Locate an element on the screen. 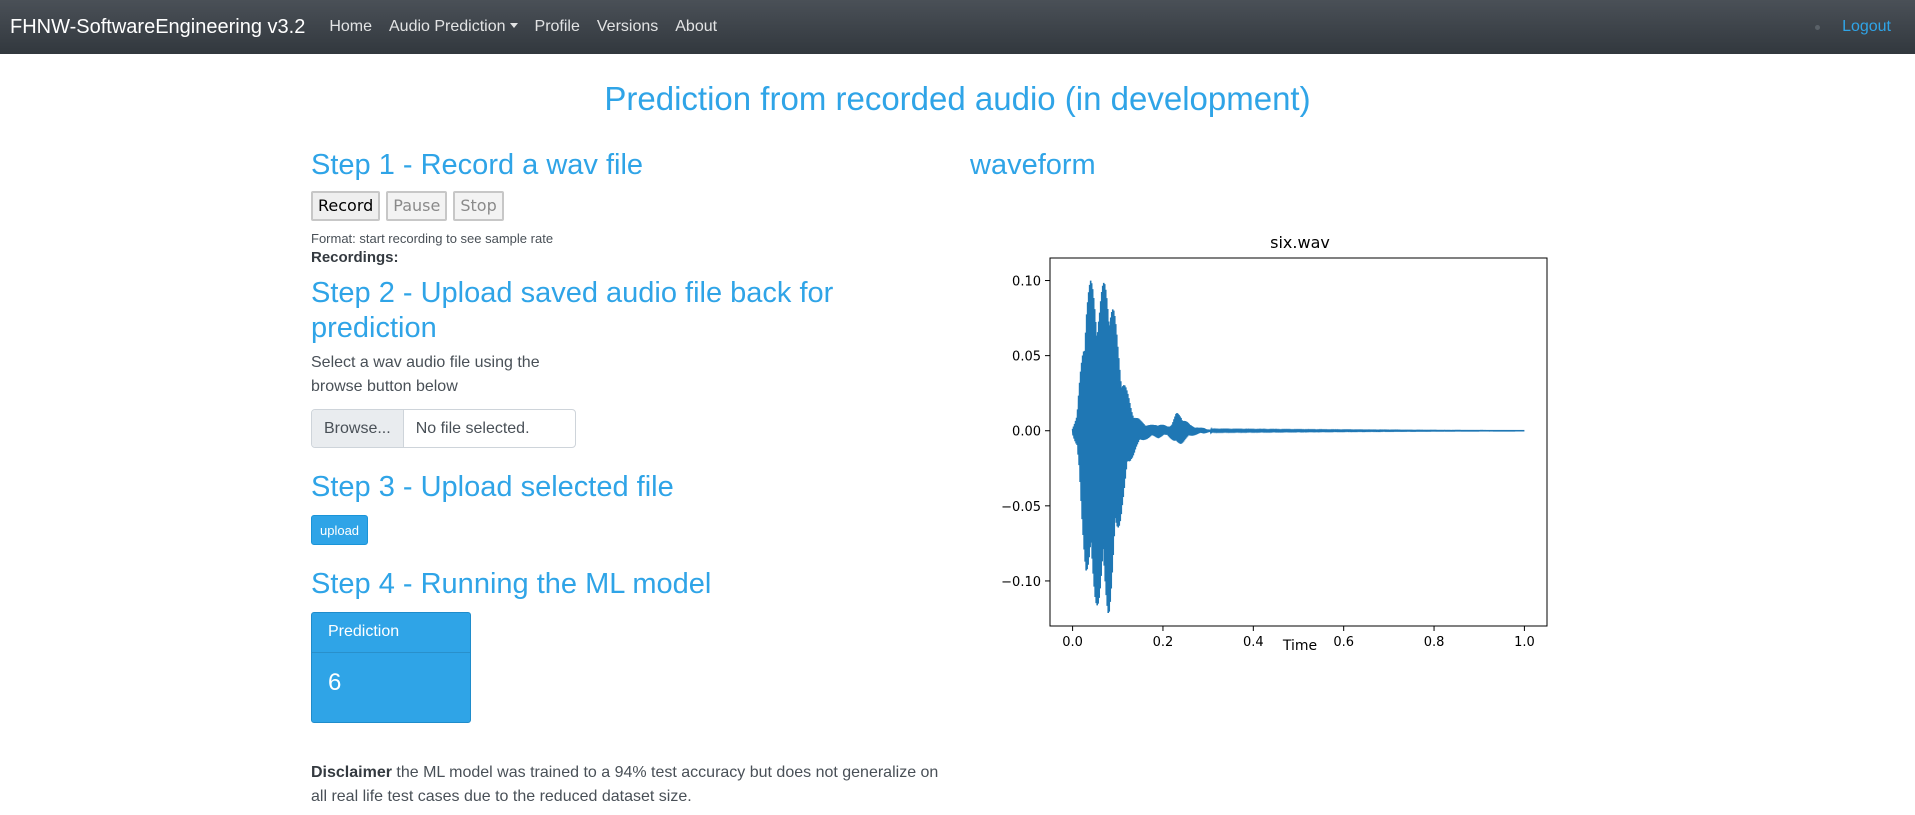 The width and height of the screenshot is (1915, 815). nav-audio-prediction-label: Audio Prediction is located at coordinates (447, 26).